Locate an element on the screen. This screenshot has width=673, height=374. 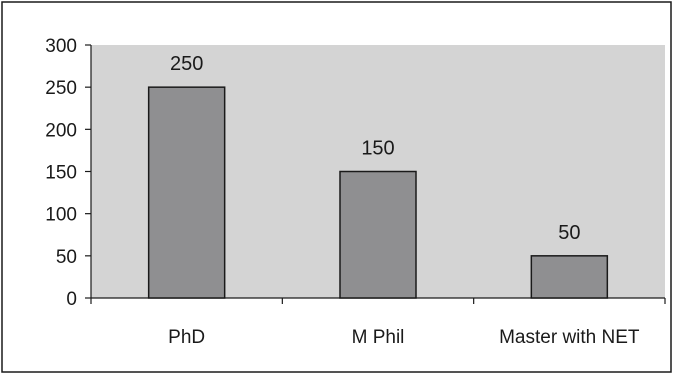
y-tick-label: 200 is located at coordinates (61, 130).